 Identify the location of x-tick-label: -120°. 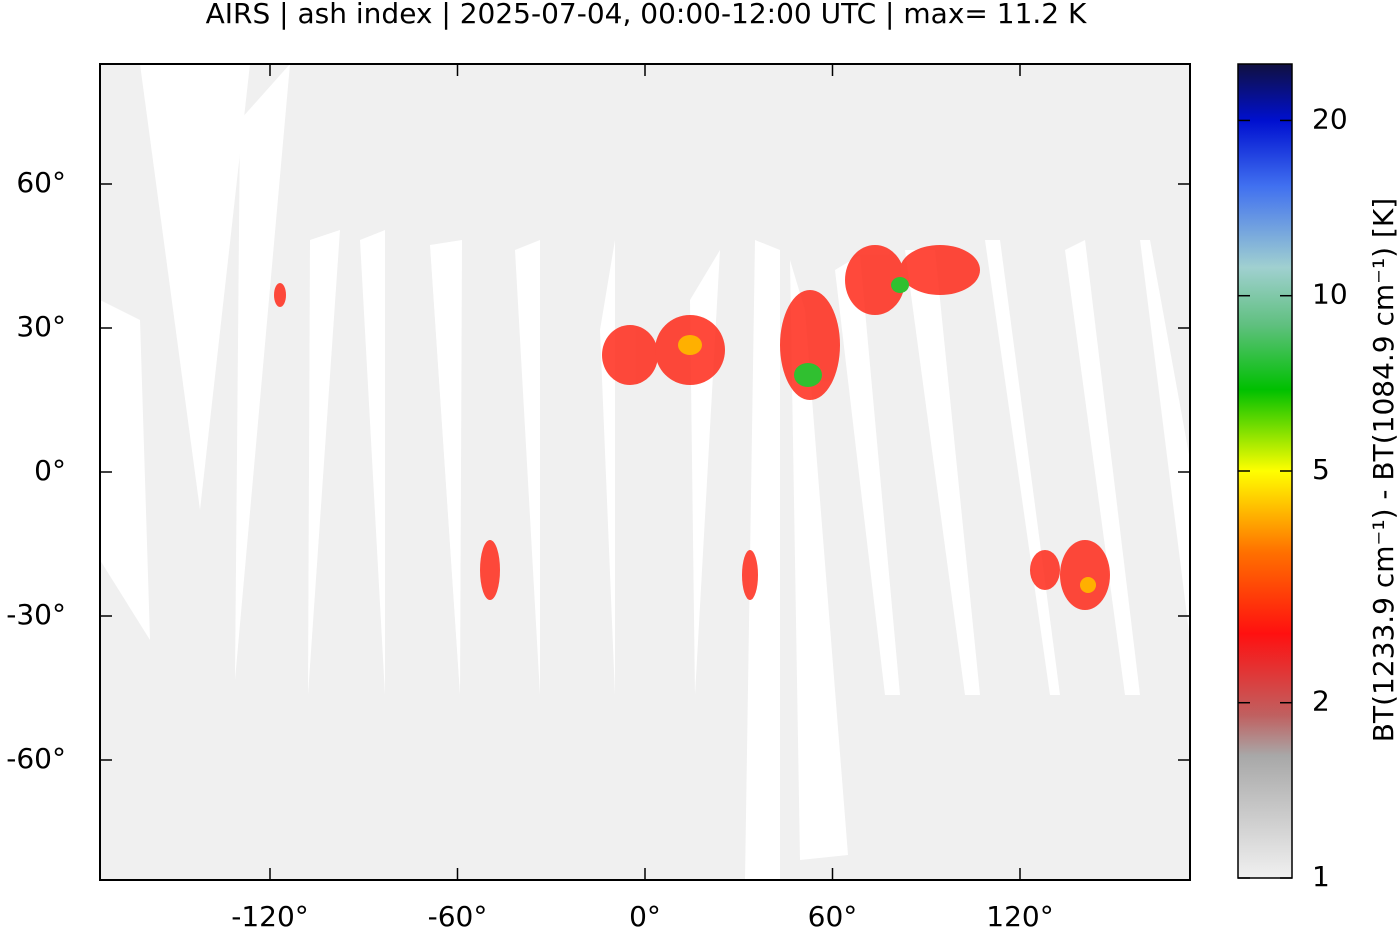
(270, 915).